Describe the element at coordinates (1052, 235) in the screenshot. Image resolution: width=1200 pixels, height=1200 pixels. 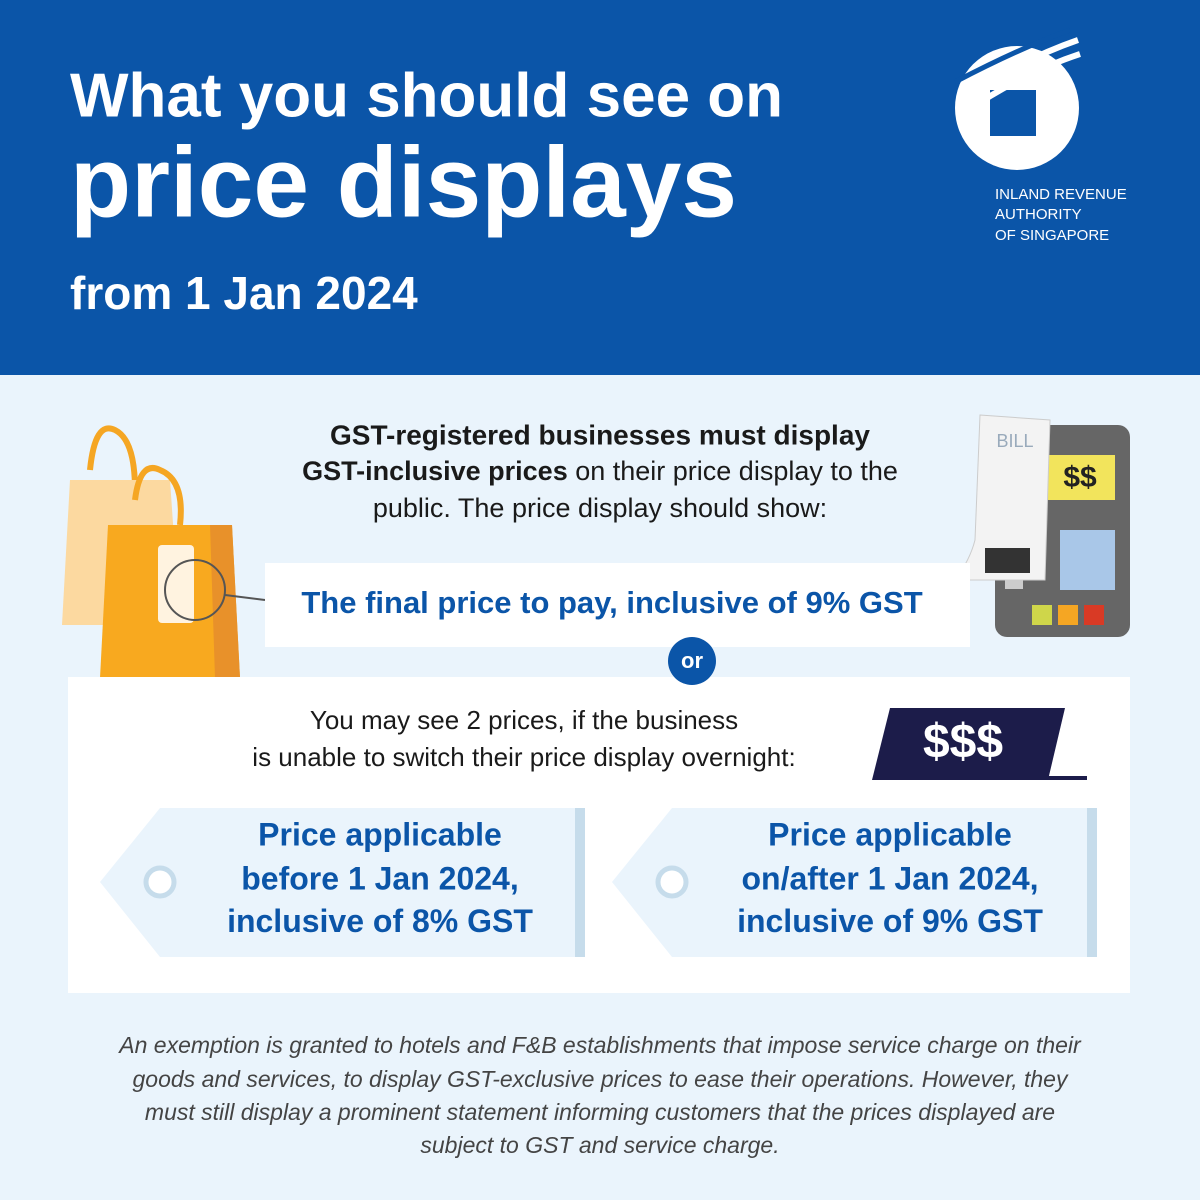
I see `logo-text: OF SINGAPORE` at that location.